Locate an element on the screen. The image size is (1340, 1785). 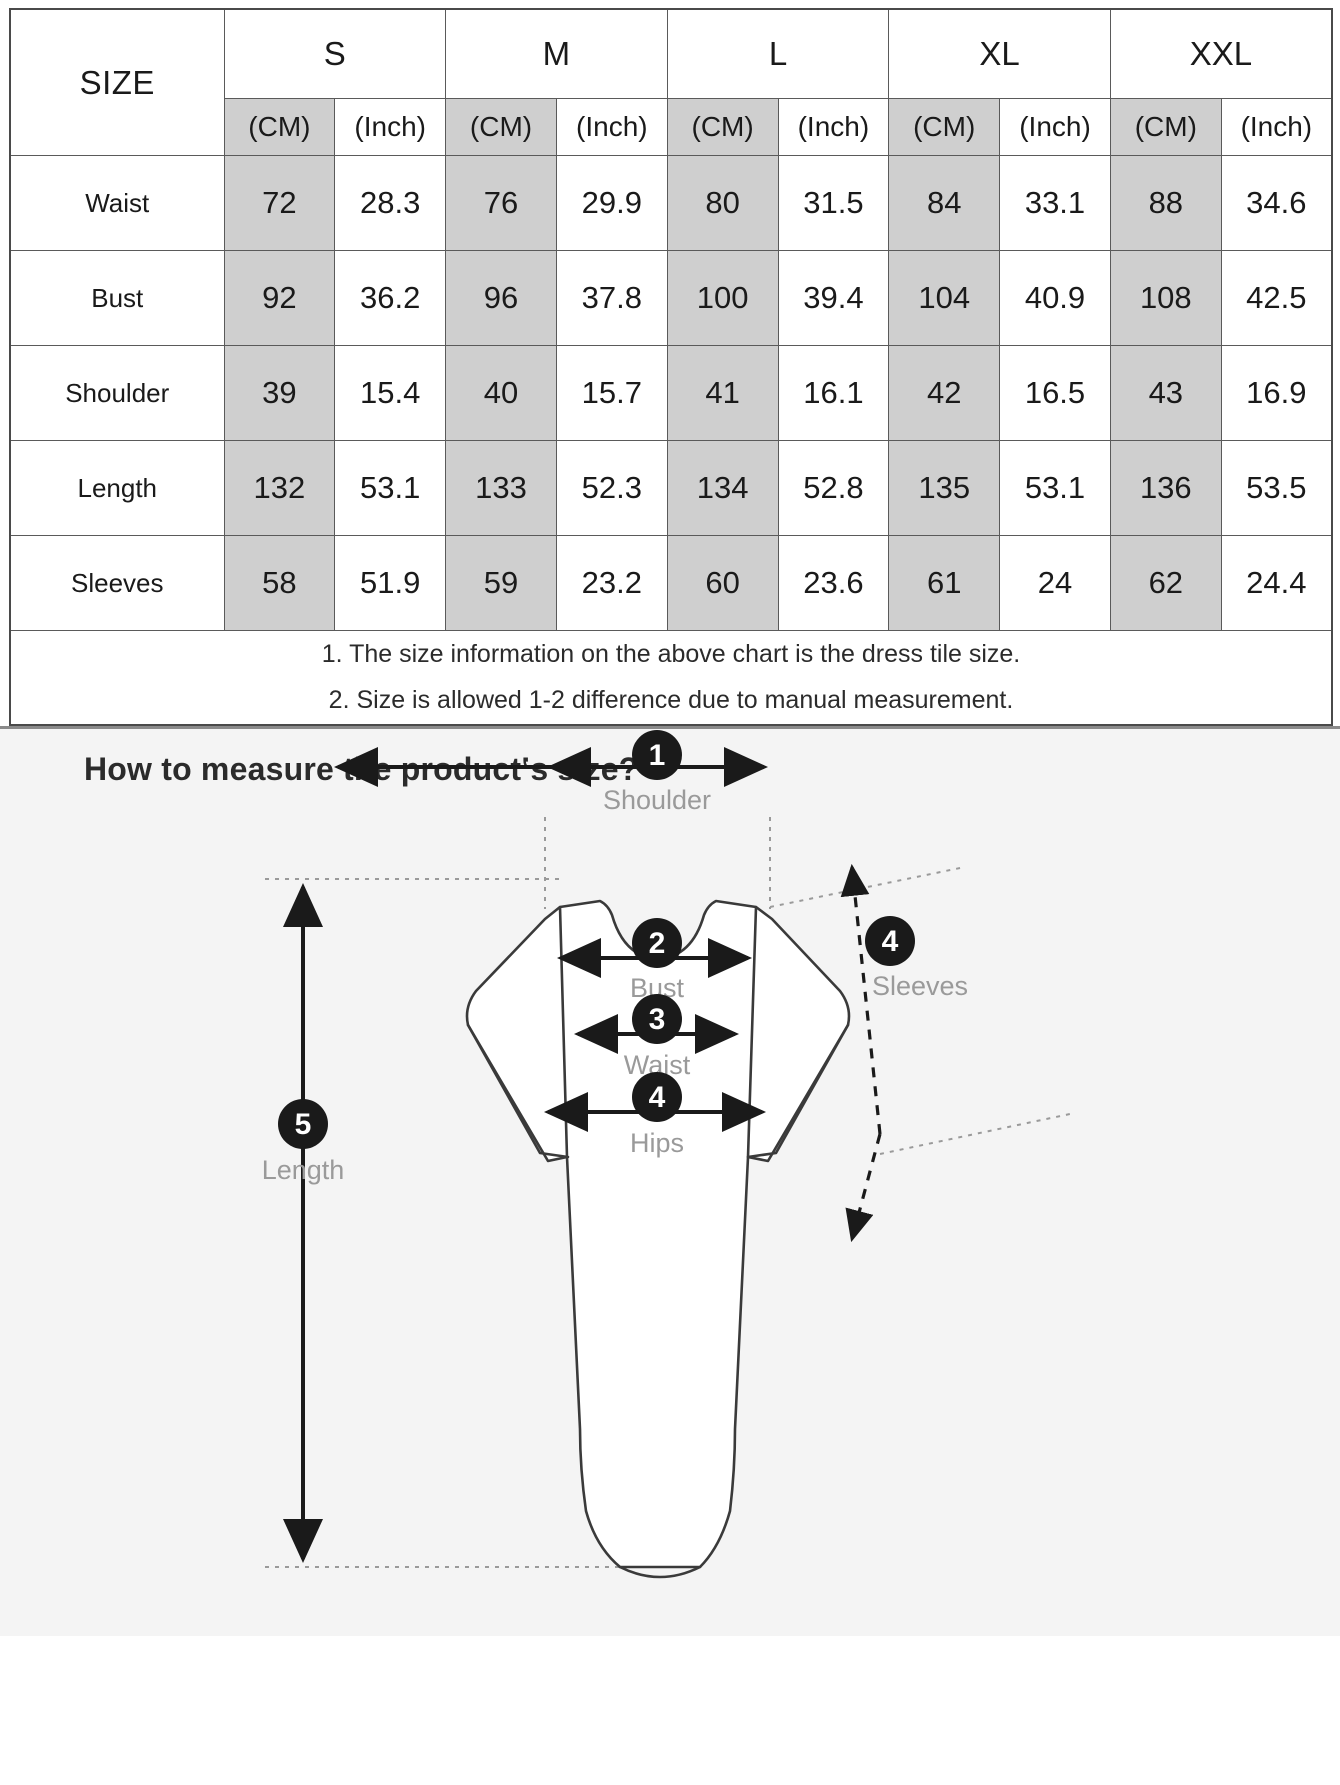
sleeves-number: 4 is located at coordinates (890, 941).